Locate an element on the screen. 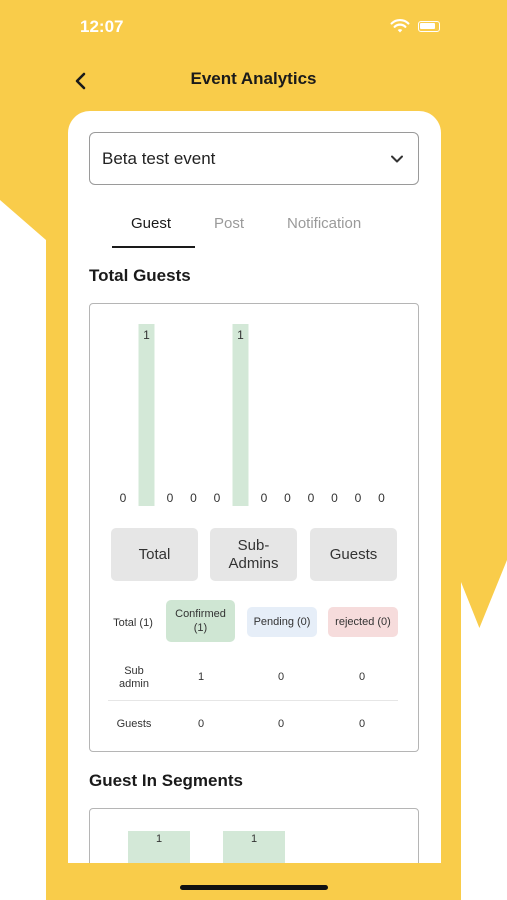 The height and width of the screenshot is (900, 507). table-row-label: Sub admin is located at coordinates (134, 677).